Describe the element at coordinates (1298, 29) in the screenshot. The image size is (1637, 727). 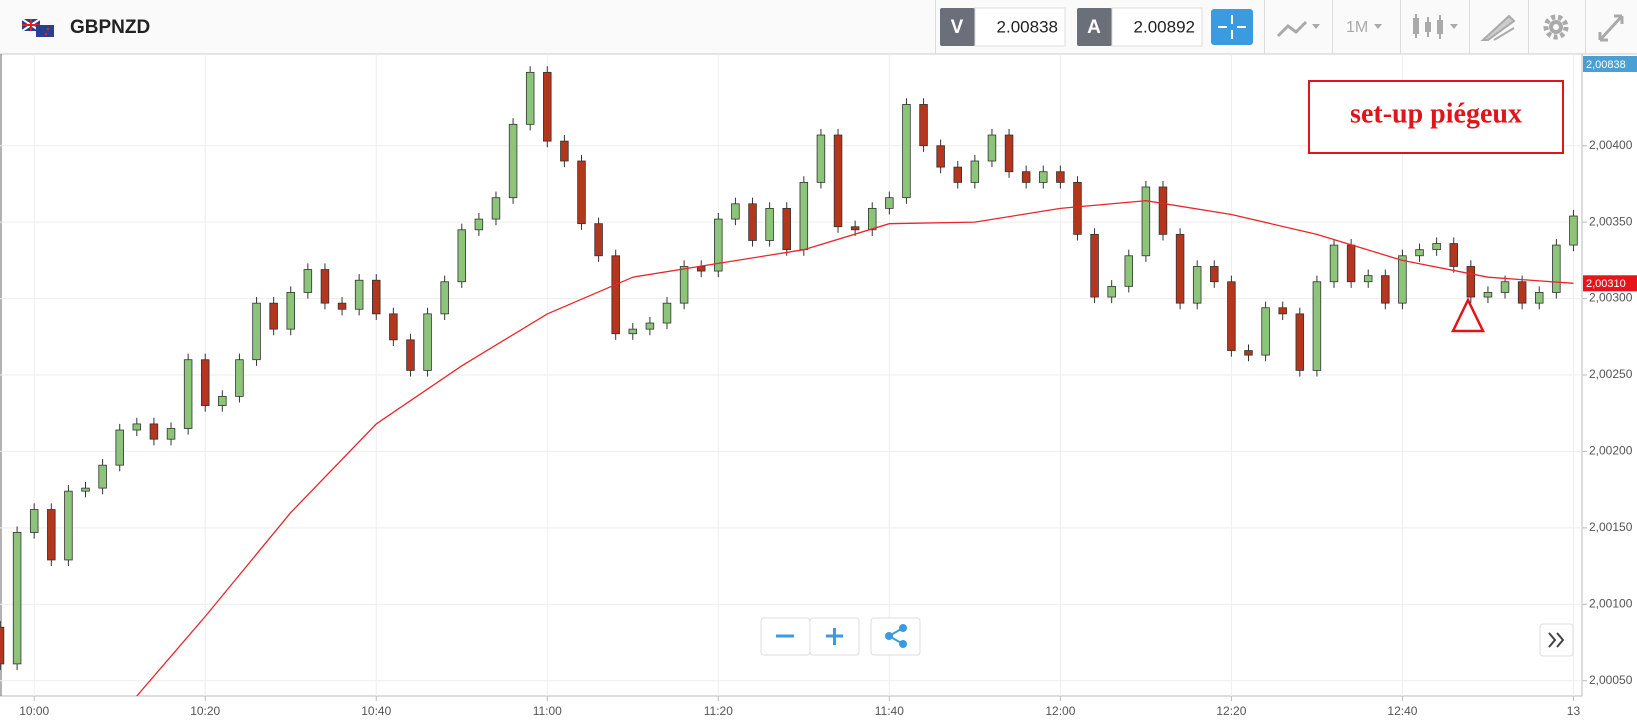
I see `chart-type-button` at that location.